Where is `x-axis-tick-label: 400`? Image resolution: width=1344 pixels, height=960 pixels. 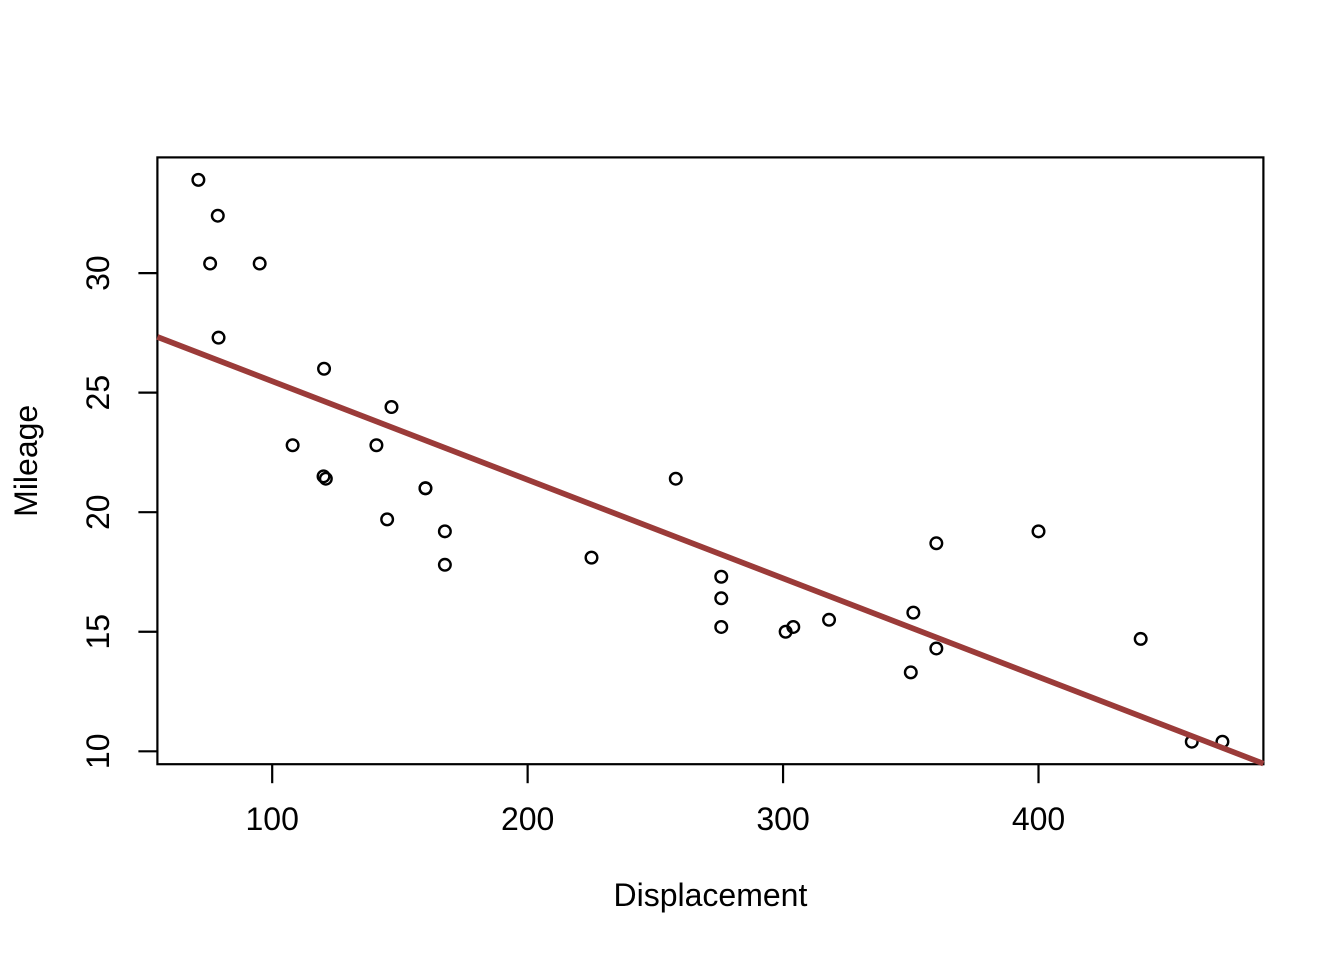
x-axis-tick-label: 400 is located at coordinates (1038, 819).